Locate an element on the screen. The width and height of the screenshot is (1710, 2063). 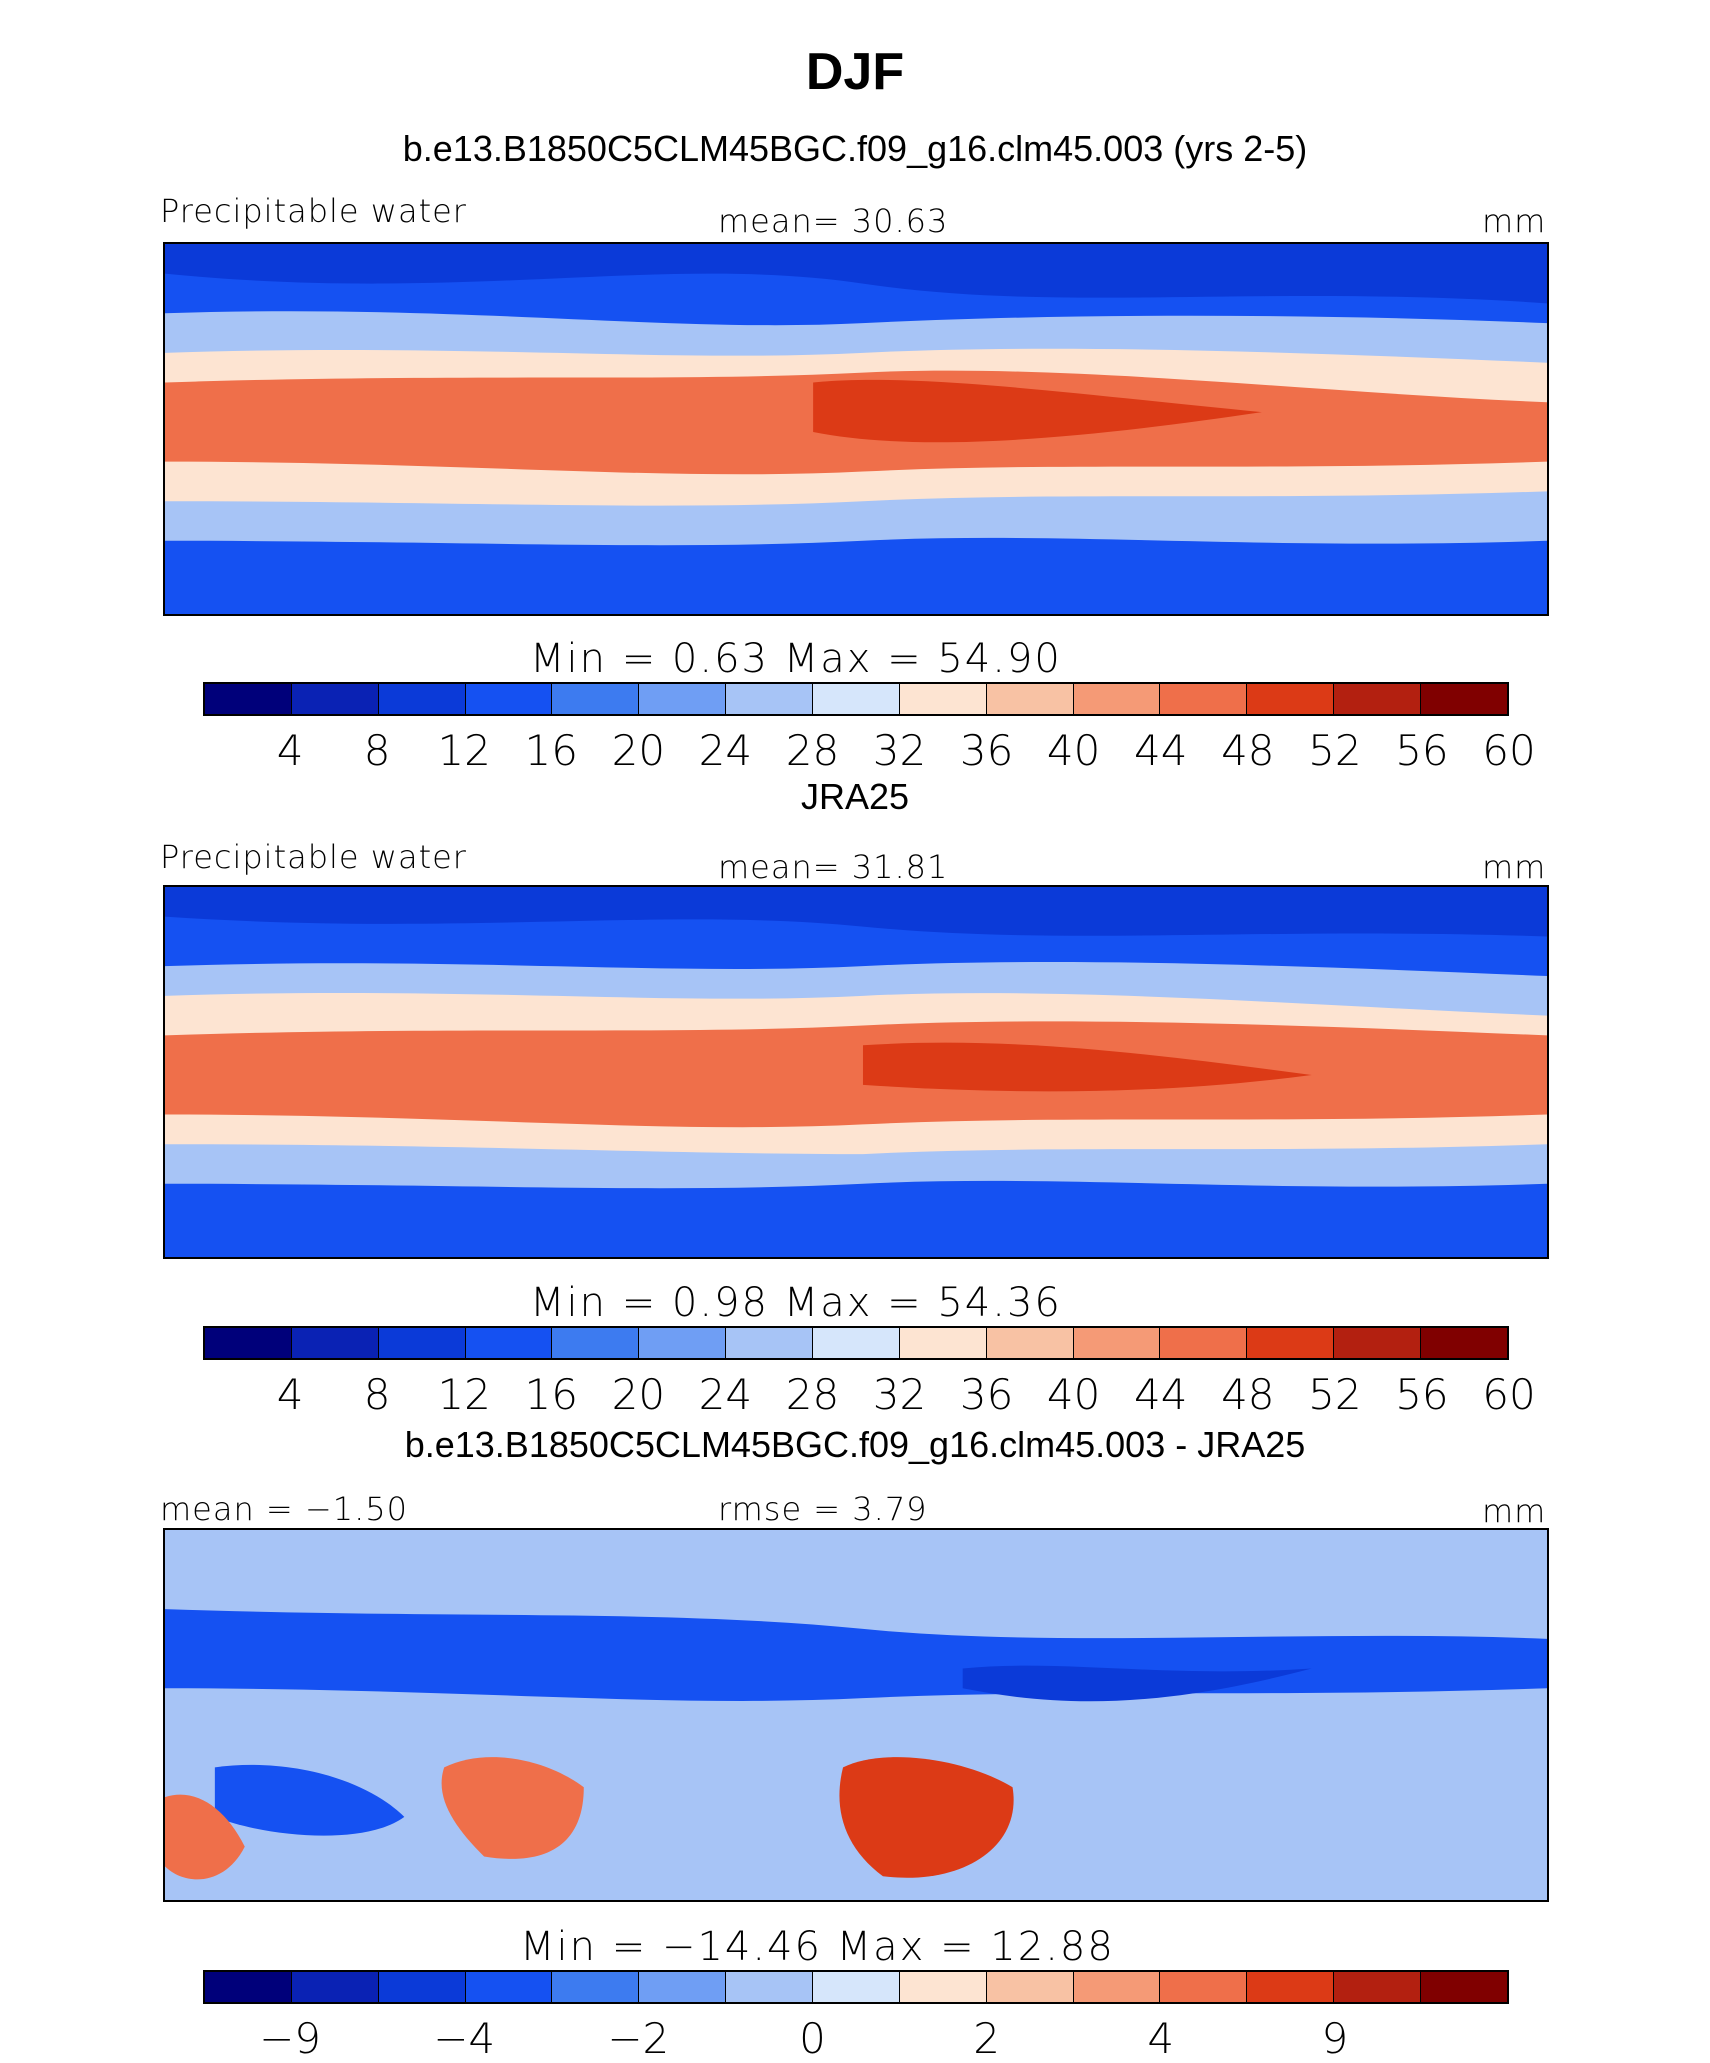
panel-3-colorbar is located at coordinates (856, 1987).